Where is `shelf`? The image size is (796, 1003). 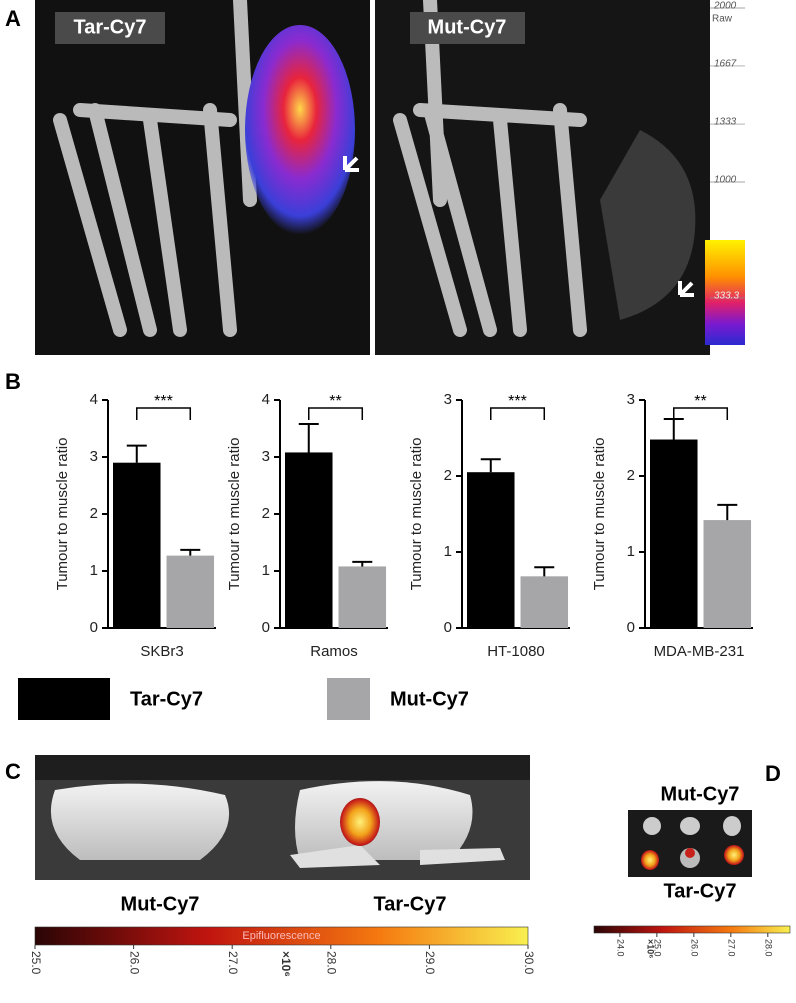
shelf is located at coordinates (282, 767).